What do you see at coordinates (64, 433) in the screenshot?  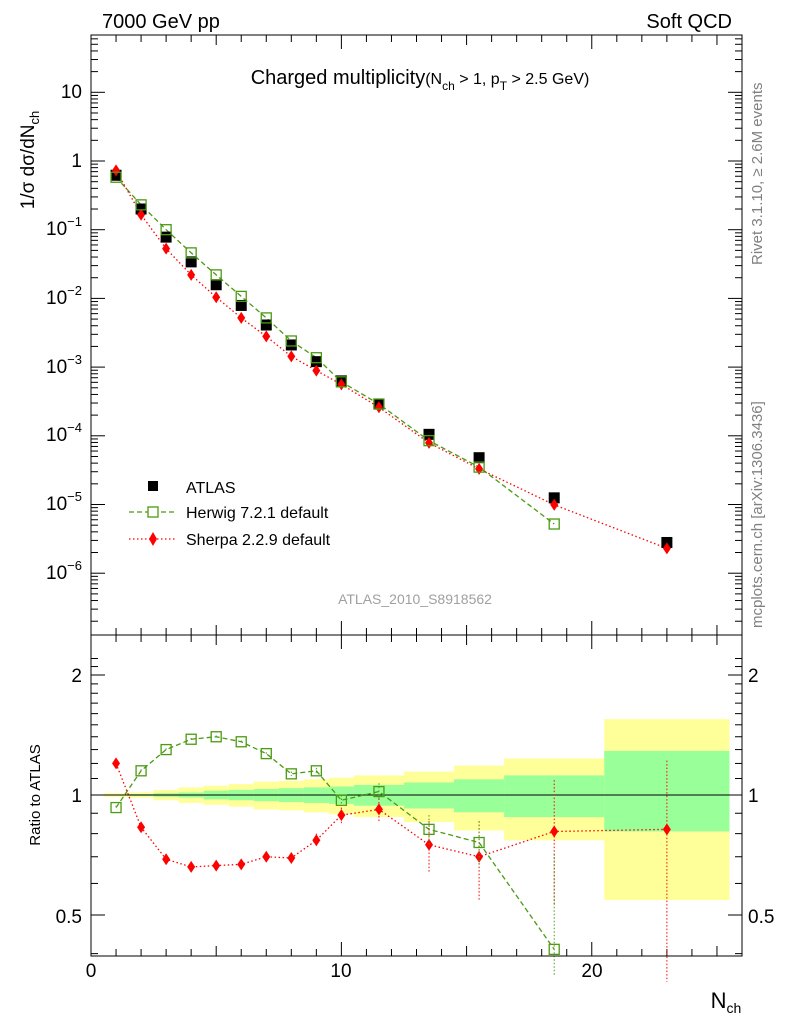 I see `main-y-tick-label-5: 10⁻⁴` at bounding box center [64, 433].